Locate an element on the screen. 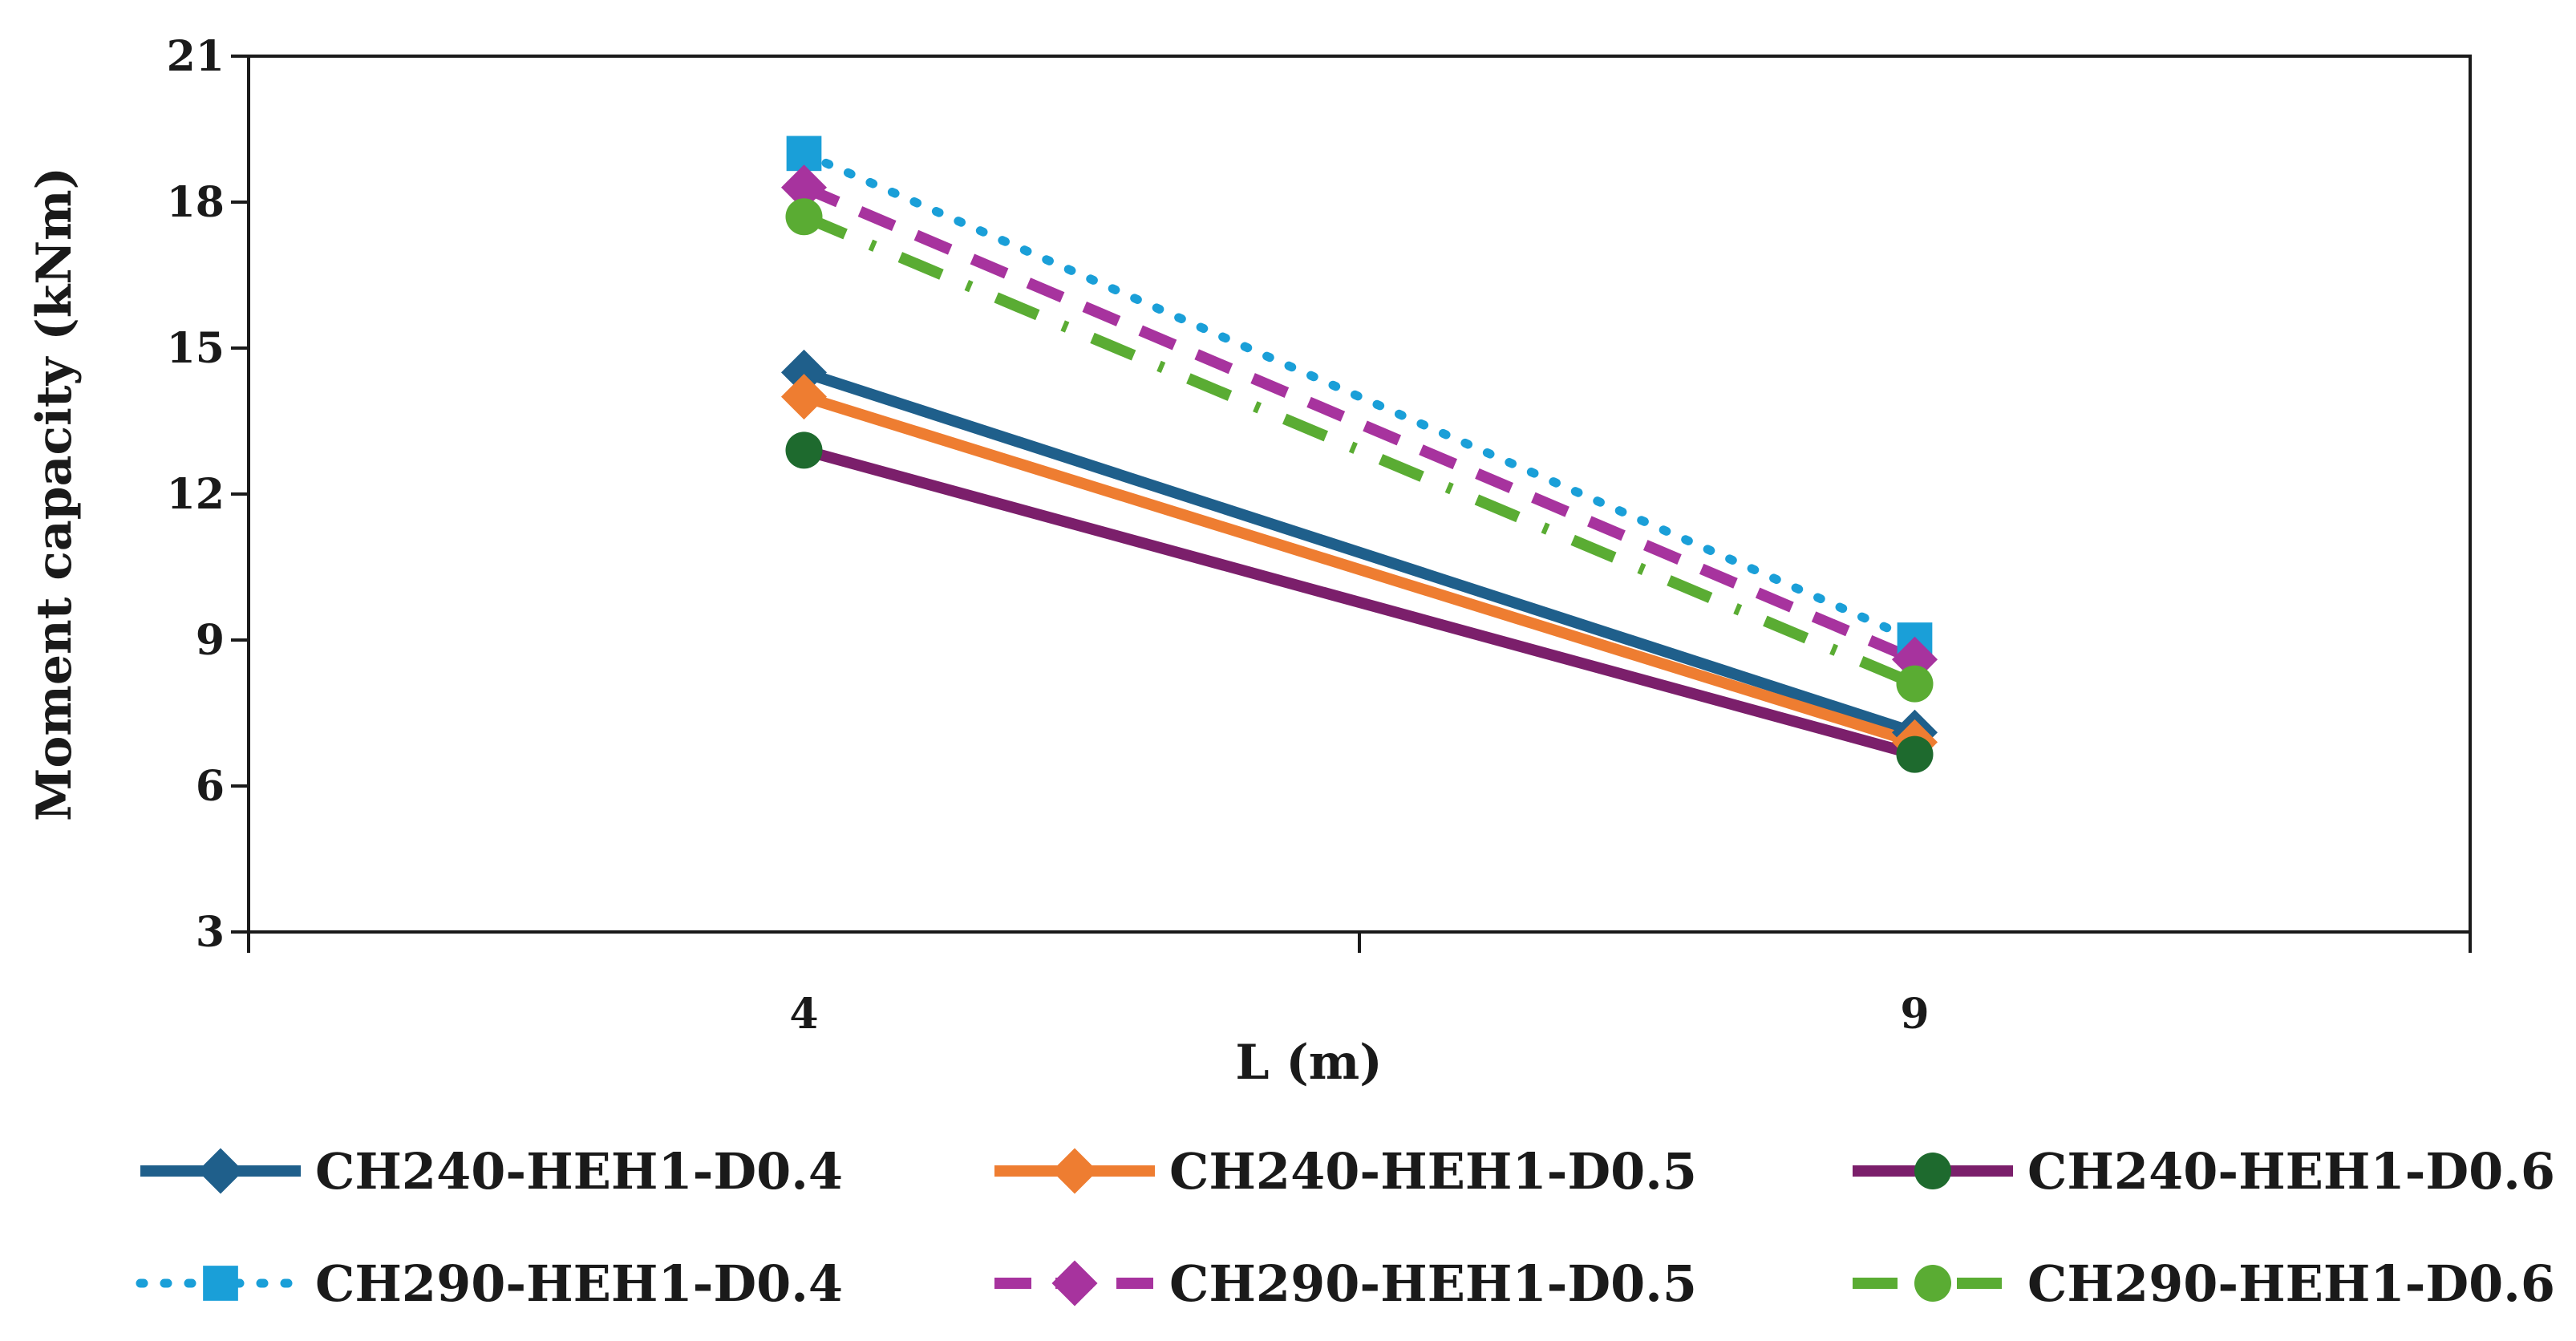 This screenshot has height=1341, width=2576. y-tick-label: 18 is located at coordinates (196, 202).